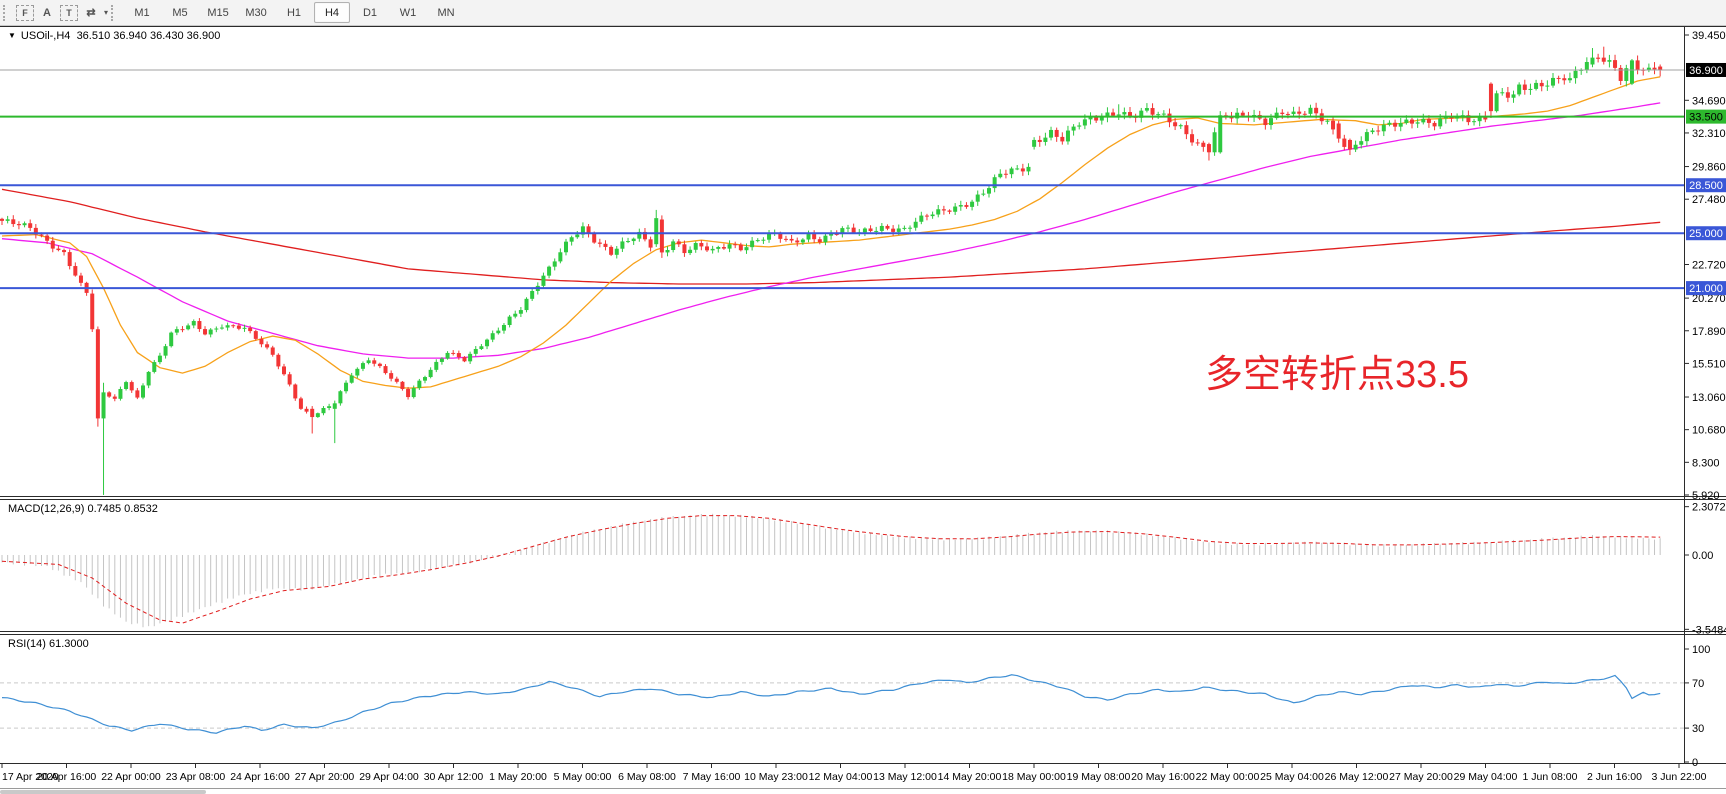 This screenshot has width=1726, height=794. Describe the element at coordinates (776, 777) in the screenshot. I see `svg-text: 10 May 23:00` at that location.